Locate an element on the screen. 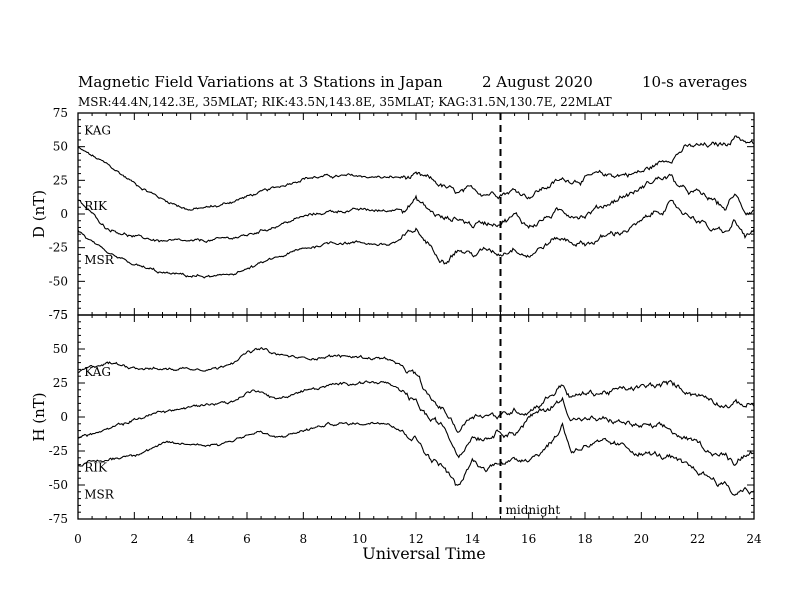 This screenshot has height=612, width=792. x-tick-label: 2 is located at coordinates (135, 539).